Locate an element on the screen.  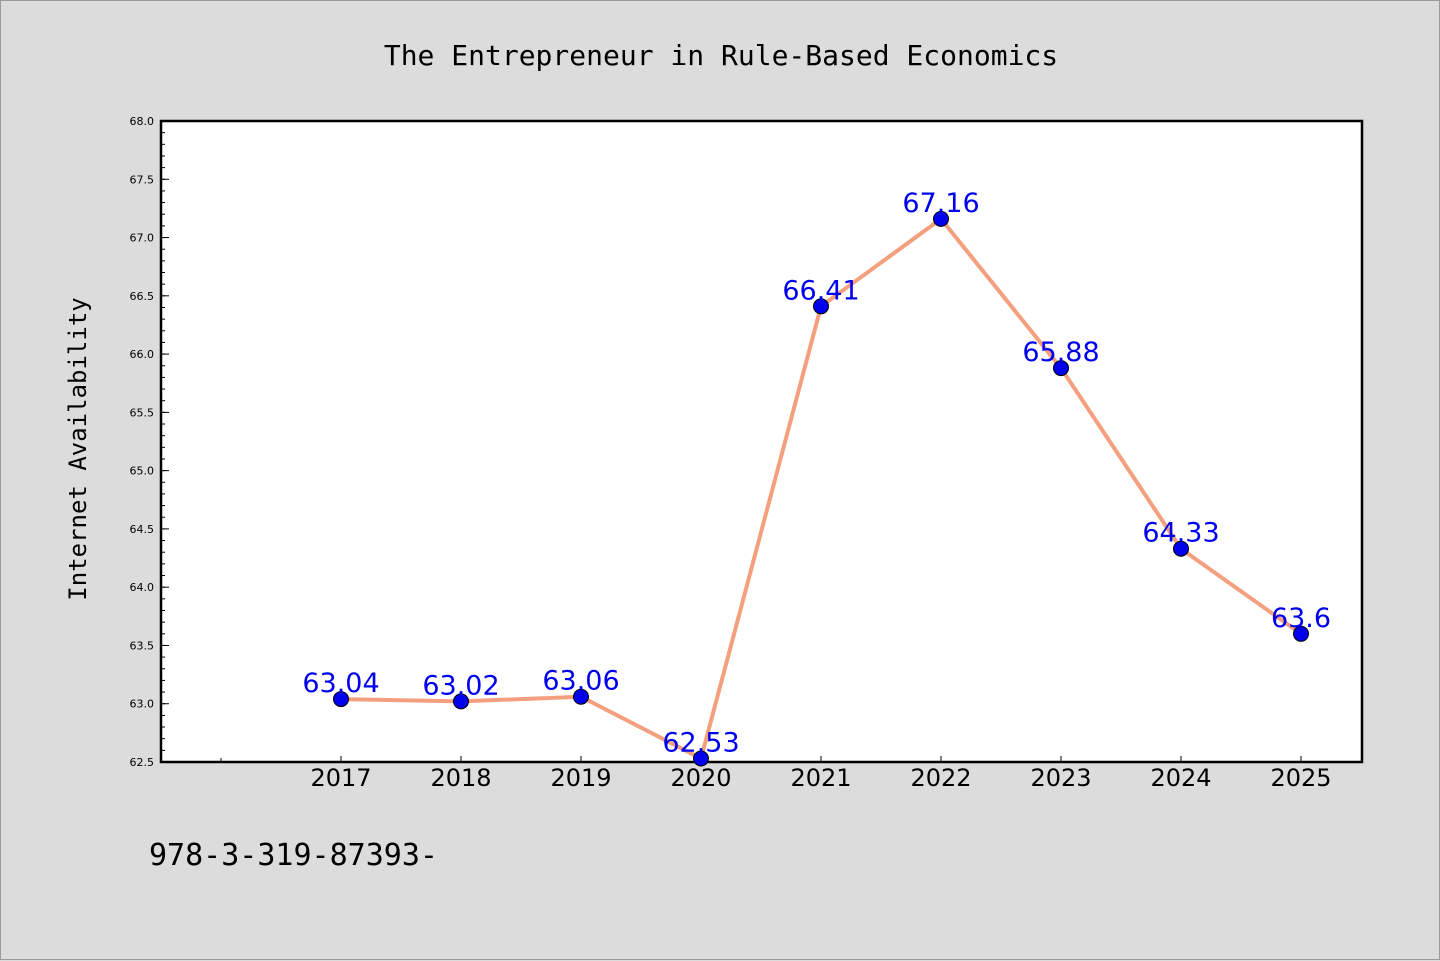
y-tick-label: 62.5 is located at coordinates (142, 762).